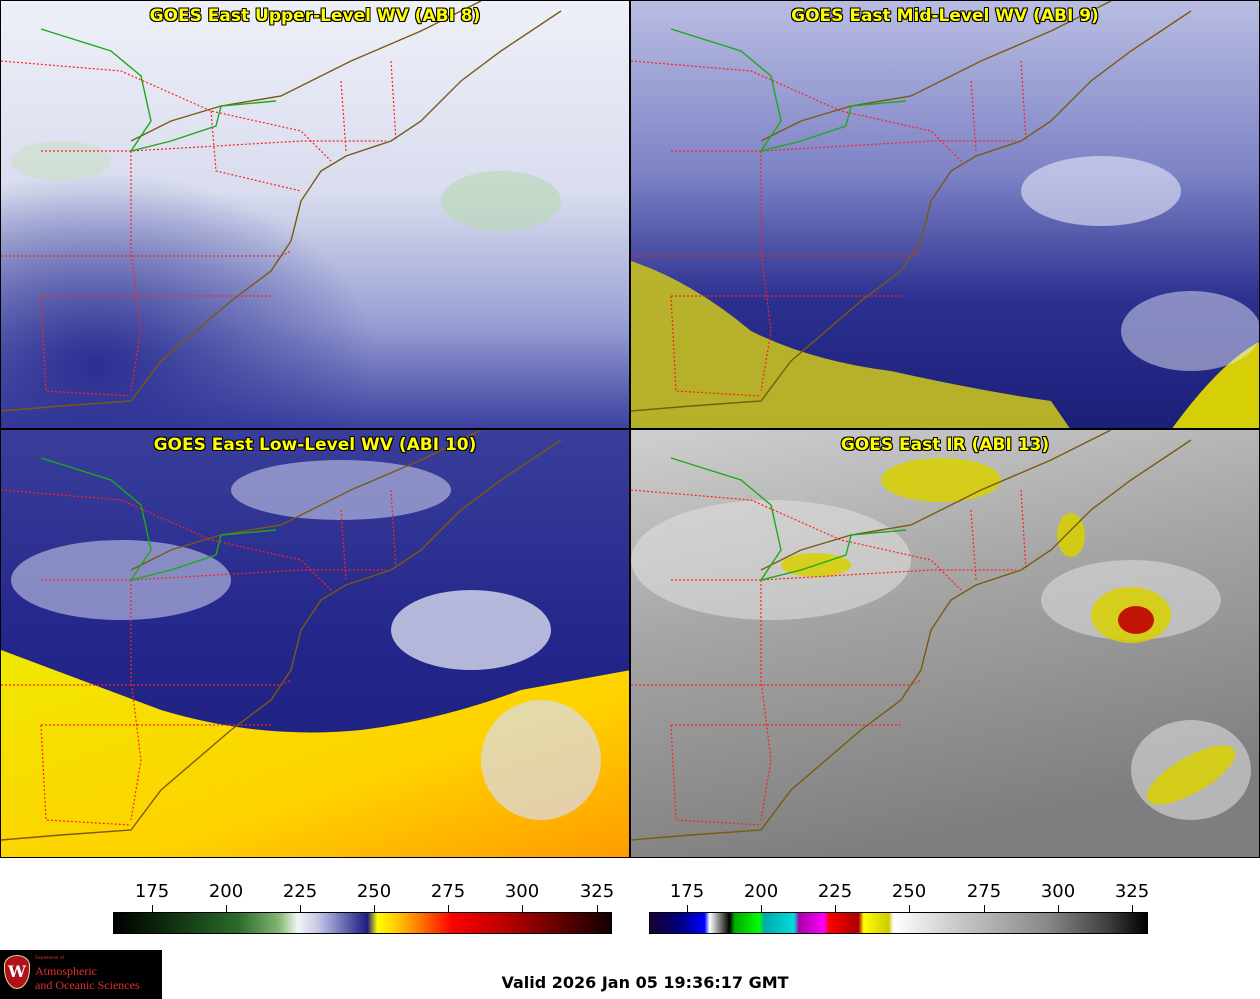 The width and height of the screenshot is (1260, 999). What do you see at coordinates (835, 891) in the screenshot?
I see `ir-tick-label: 225` at bounding box center [835, 891].